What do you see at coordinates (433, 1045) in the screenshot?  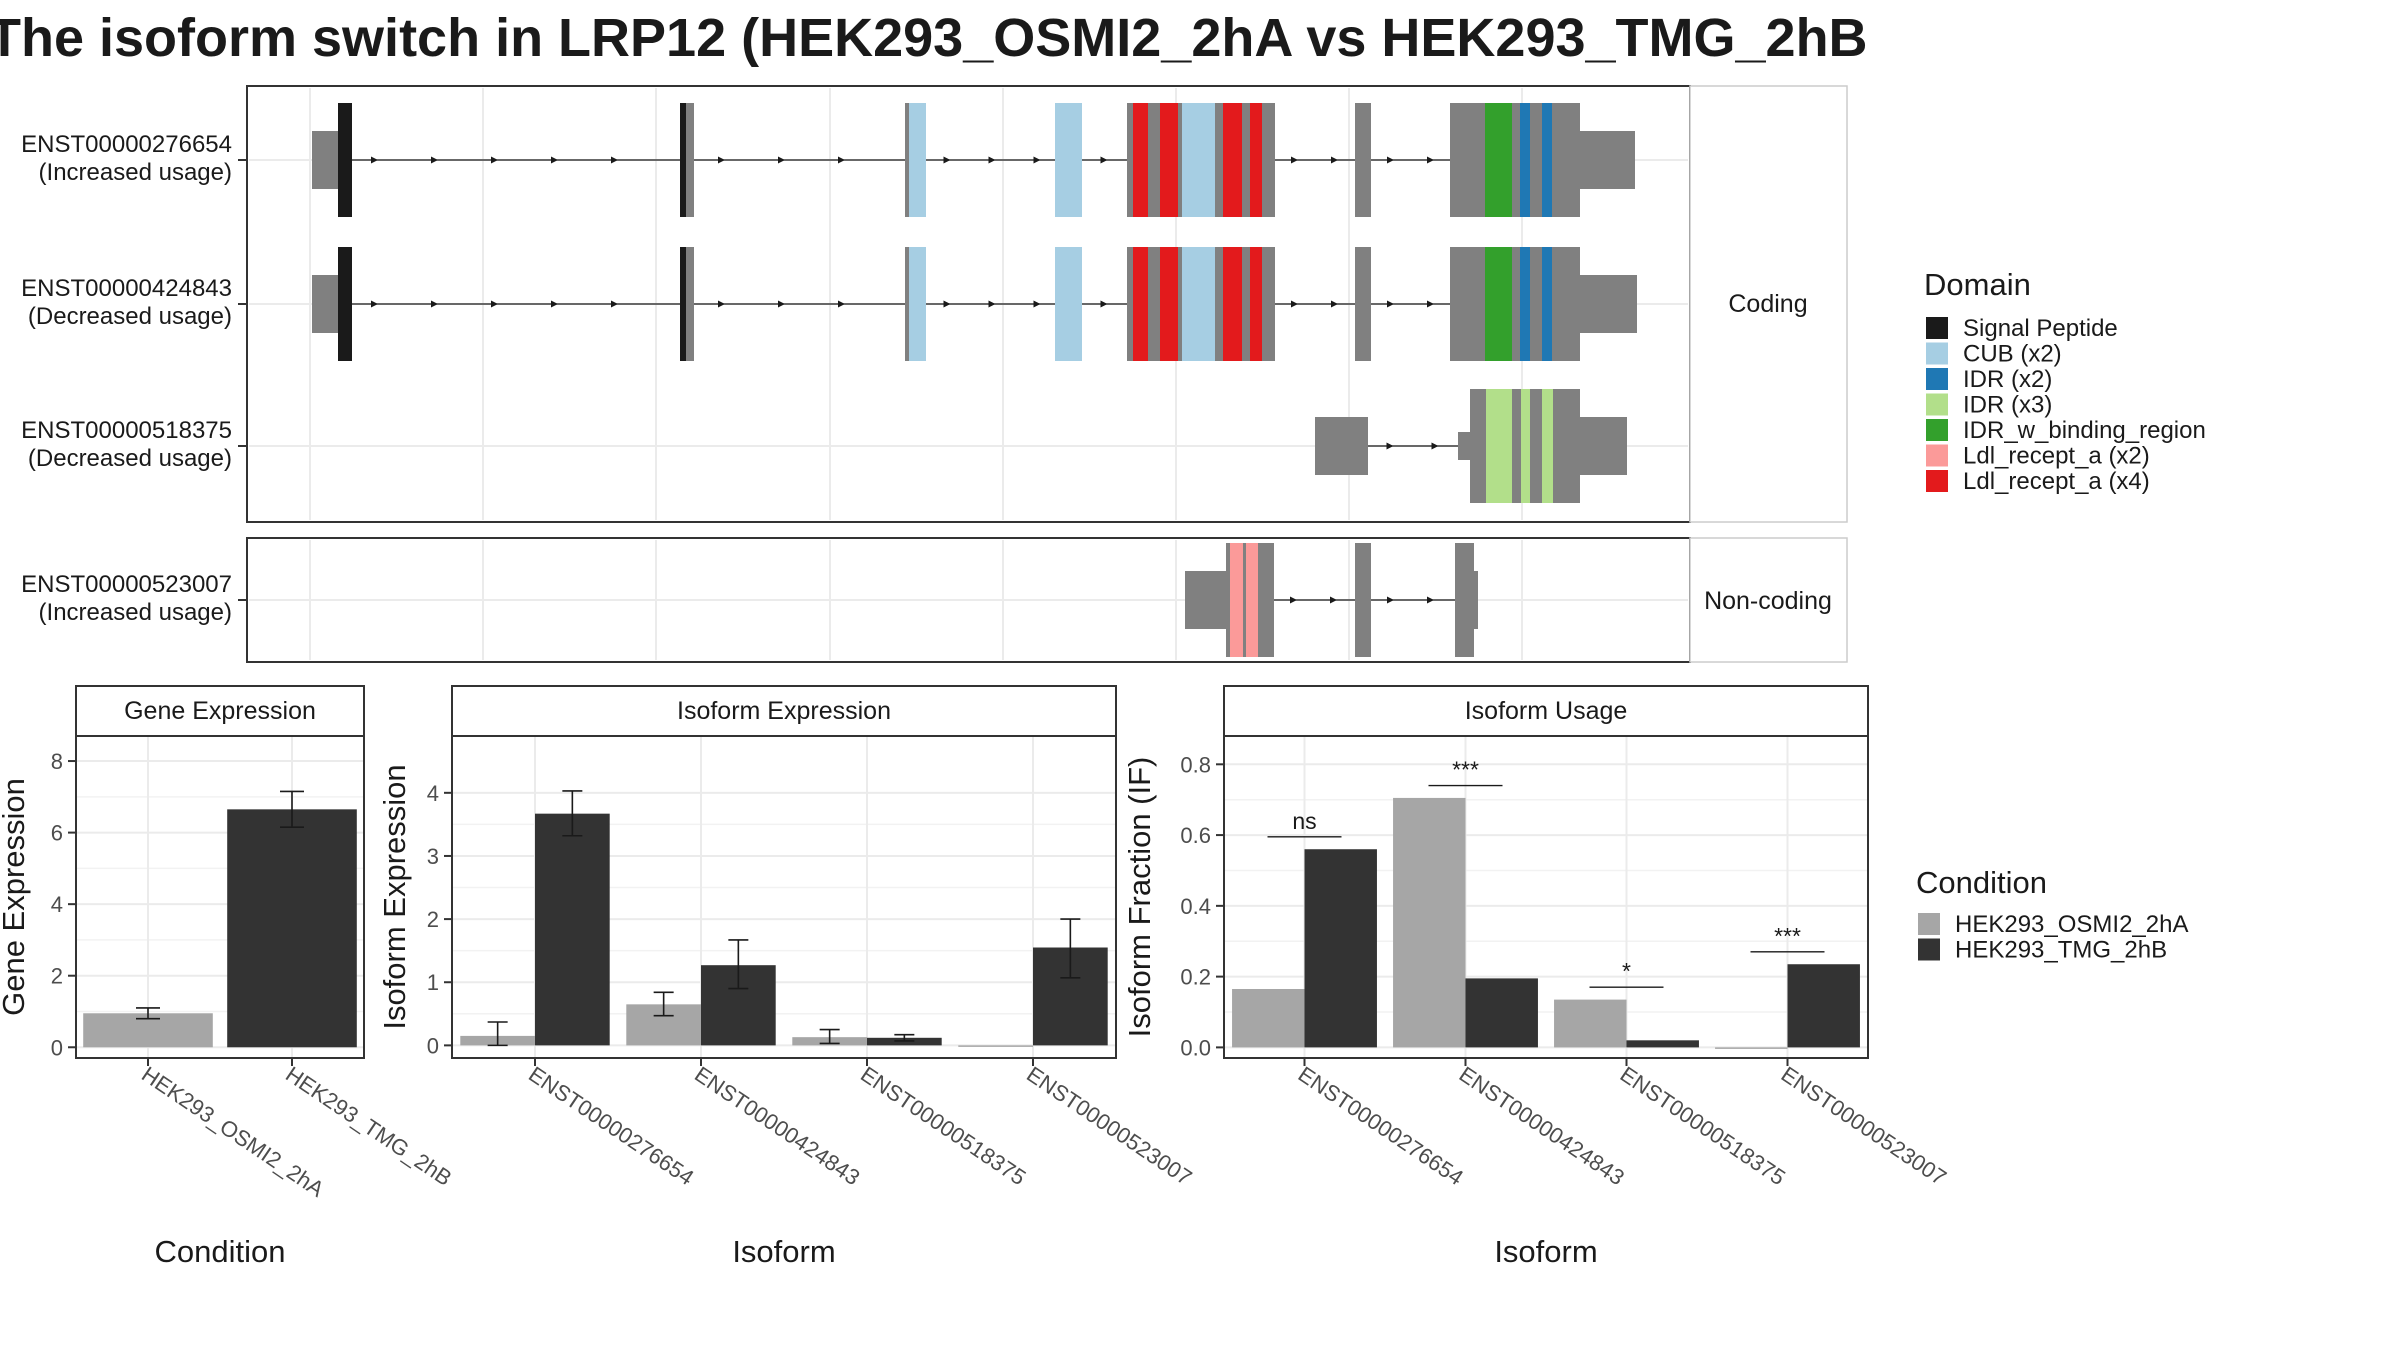 I see `chart-y-tick-label: 0` at bounding box center [433, 1045].